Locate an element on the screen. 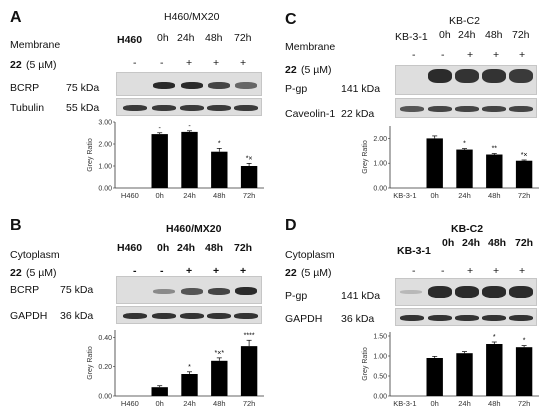 The height and width of the screenshot is (416, 550). panel-letter: A is located at coordinates (16, 17).